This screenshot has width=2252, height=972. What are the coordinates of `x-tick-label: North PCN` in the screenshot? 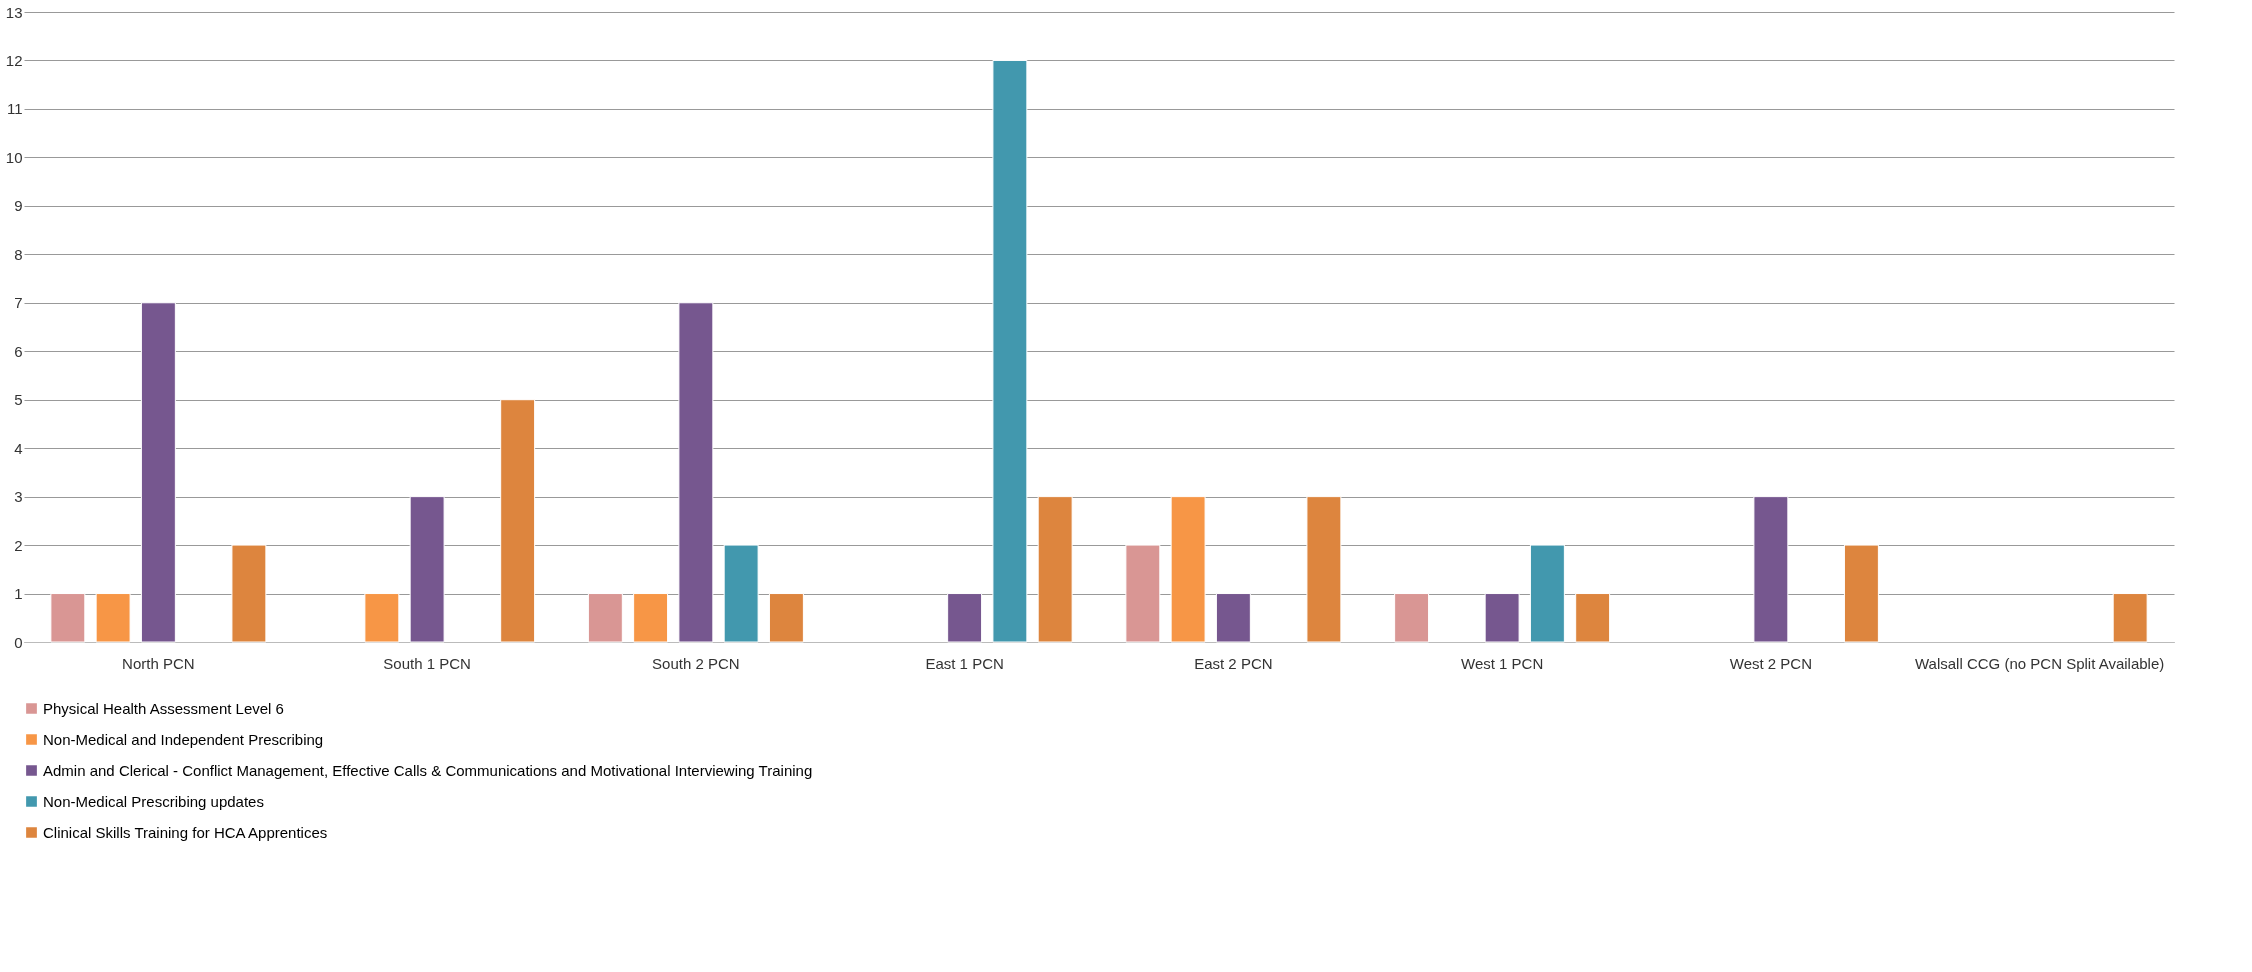 It's located at (158, 663).